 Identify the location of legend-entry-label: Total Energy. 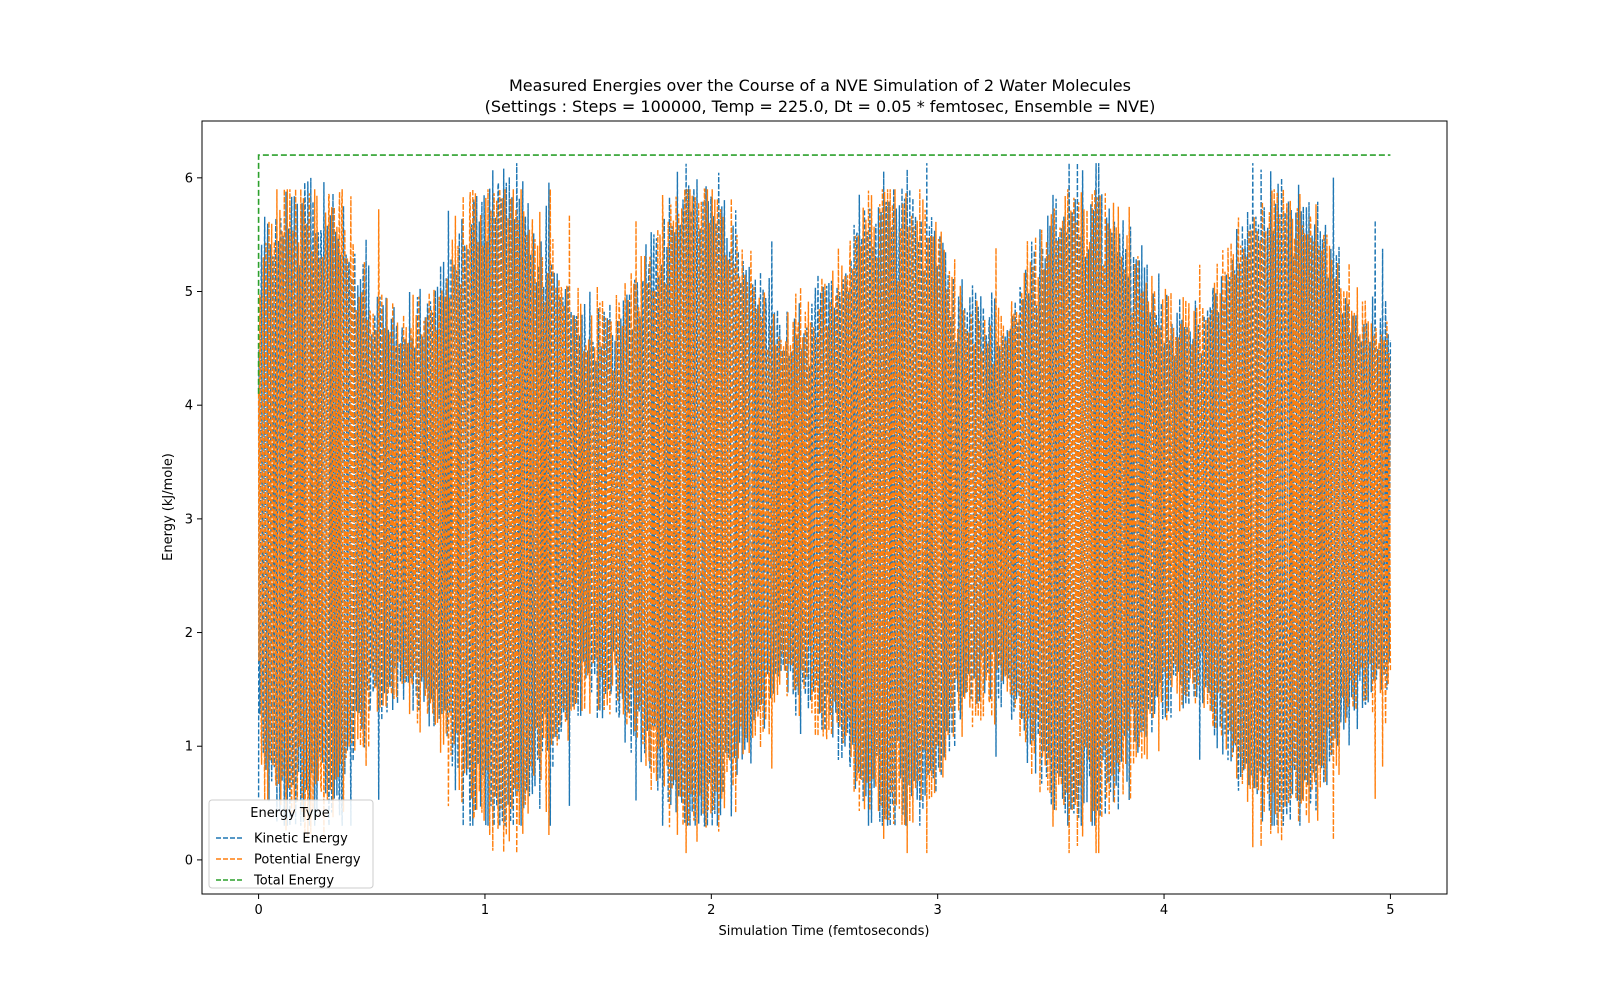
(293, 881).